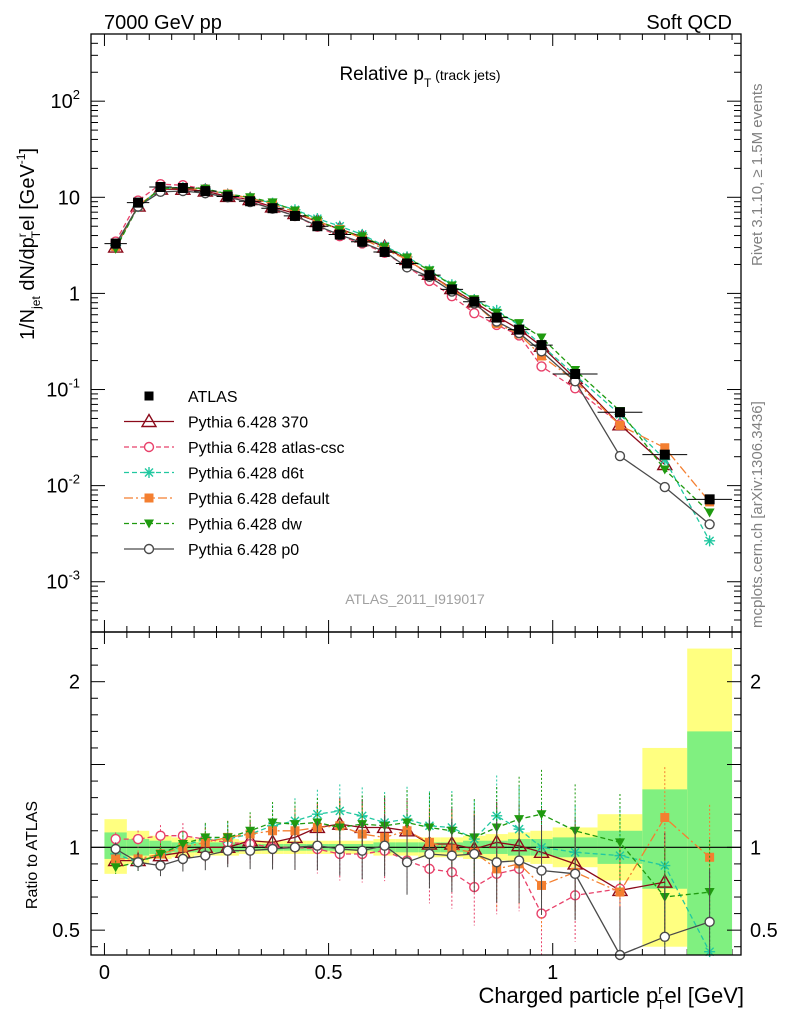  Describe the element at coordinates (245, 525) in the screenshot. I see `legend-label: Pythia 6.428 dw` at that location.